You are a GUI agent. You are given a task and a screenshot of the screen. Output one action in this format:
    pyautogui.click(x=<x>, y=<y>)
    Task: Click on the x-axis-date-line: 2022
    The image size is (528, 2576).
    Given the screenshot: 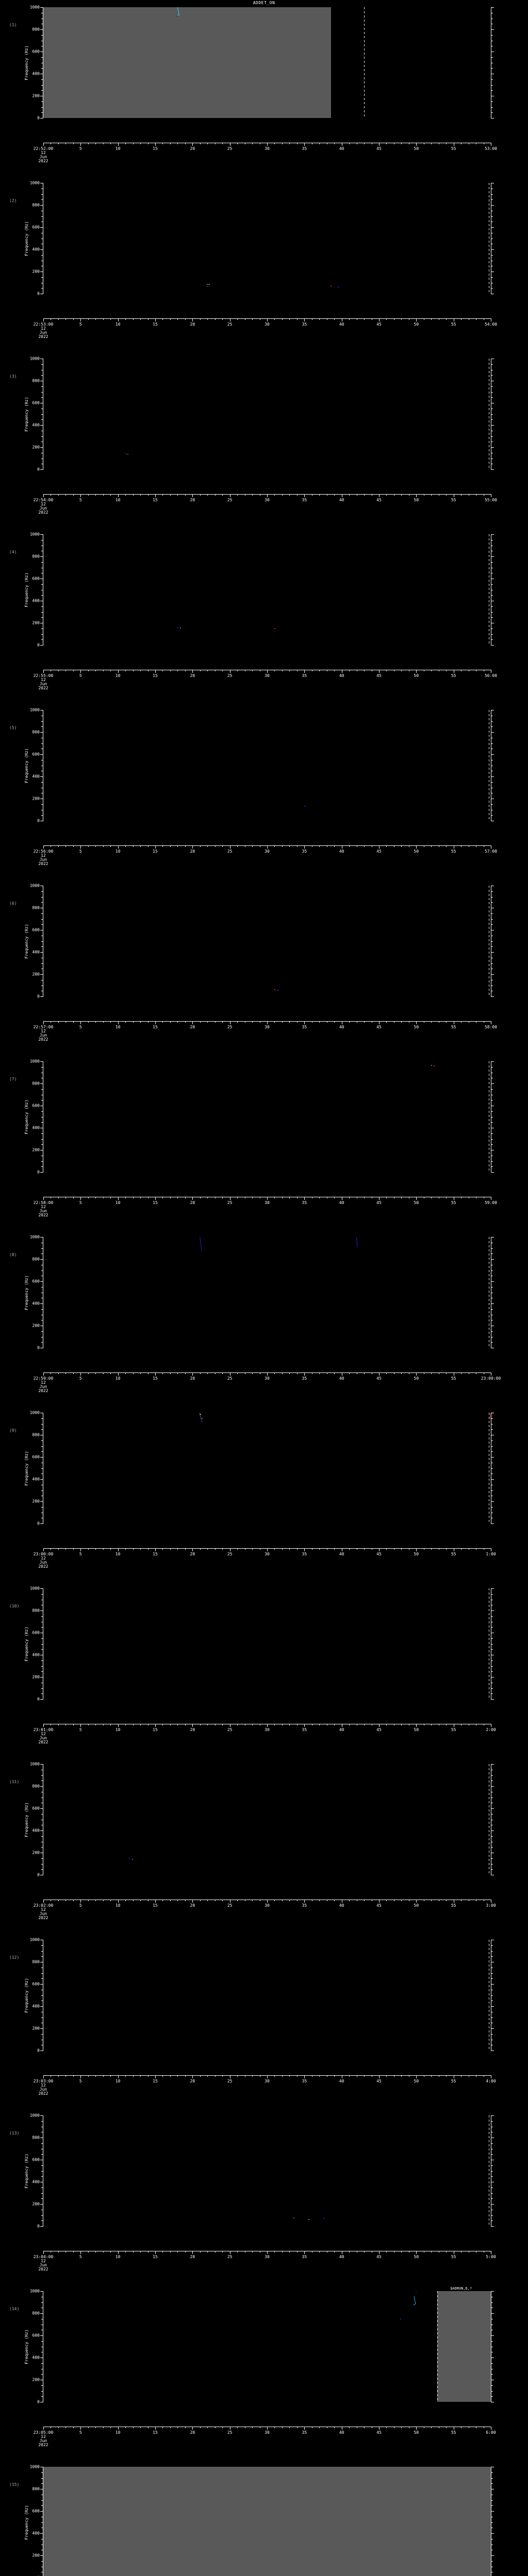 What is the action you would take?
    pyautogui.click(x=43, y=1566)
    